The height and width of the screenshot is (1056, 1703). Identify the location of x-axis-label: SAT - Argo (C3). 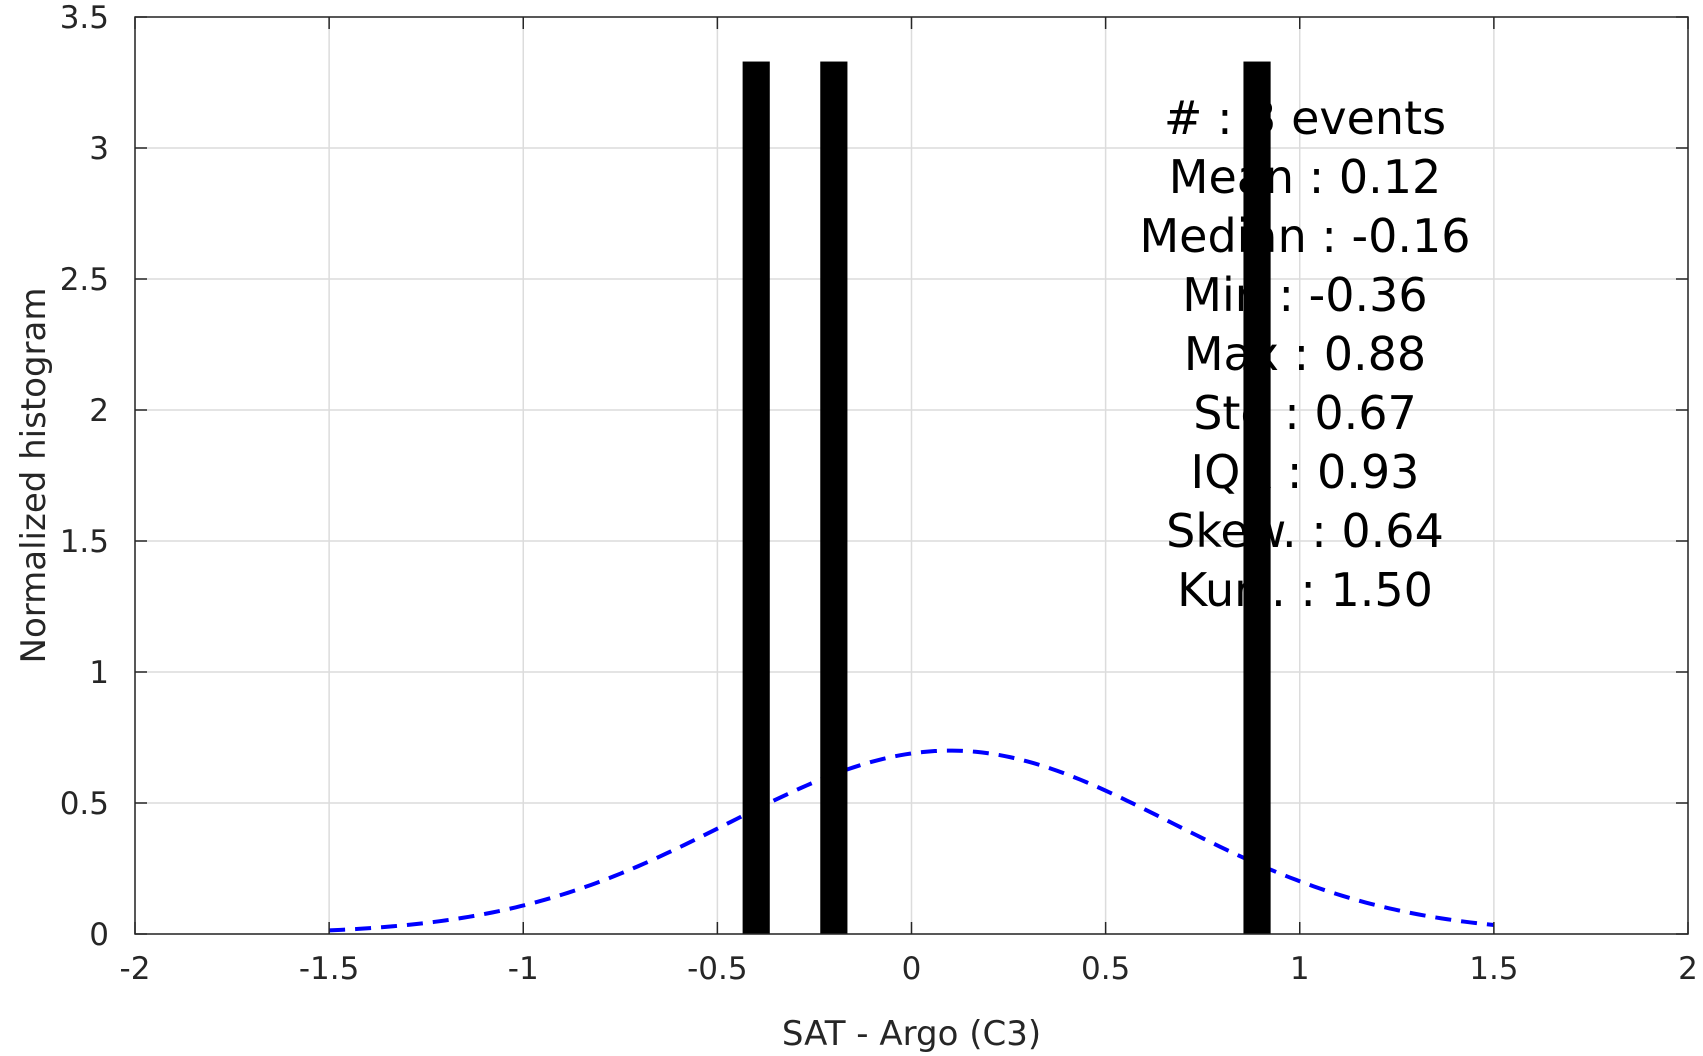
(911, 1034).